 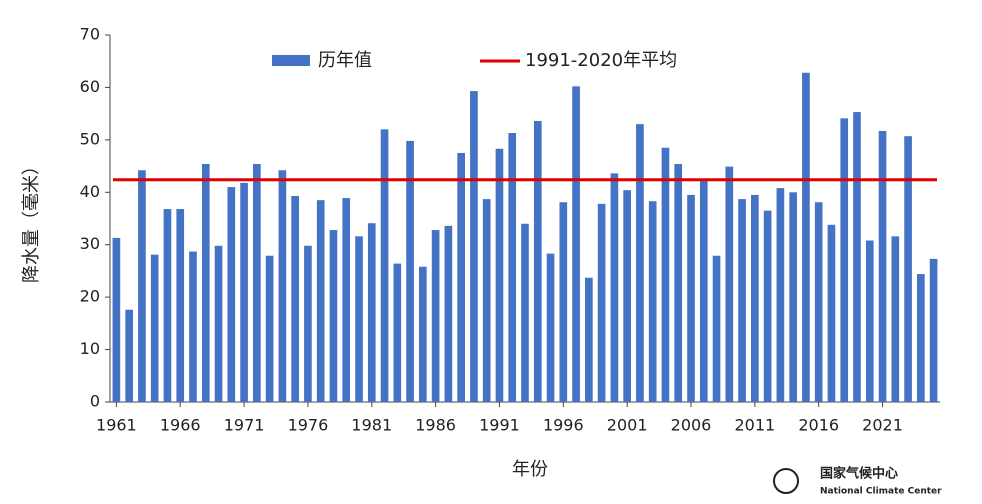 What do you see at coordinates (601, 60) in the screenshot?
I see `legend-label: 1991-2020年平均` at bounding box center [601, 60].